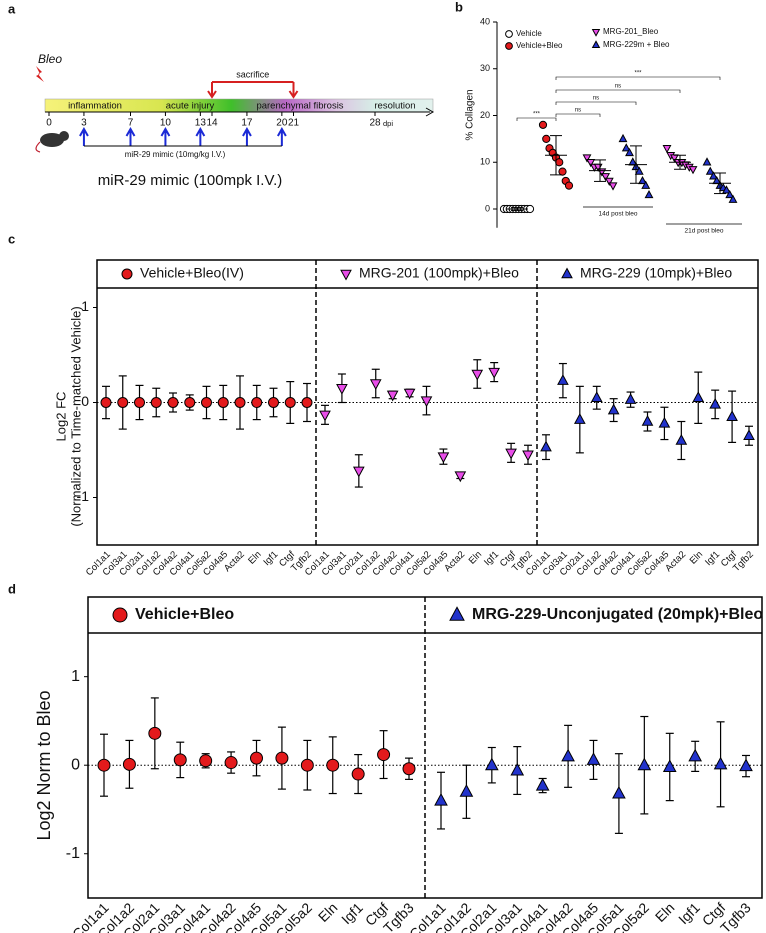 The image size is (766, 933). What do you see at coordinates (192, 273) in the screenshot?
I see `legend-label: Vehicle+Bleo(IV)` at bounding box center [192, 273].